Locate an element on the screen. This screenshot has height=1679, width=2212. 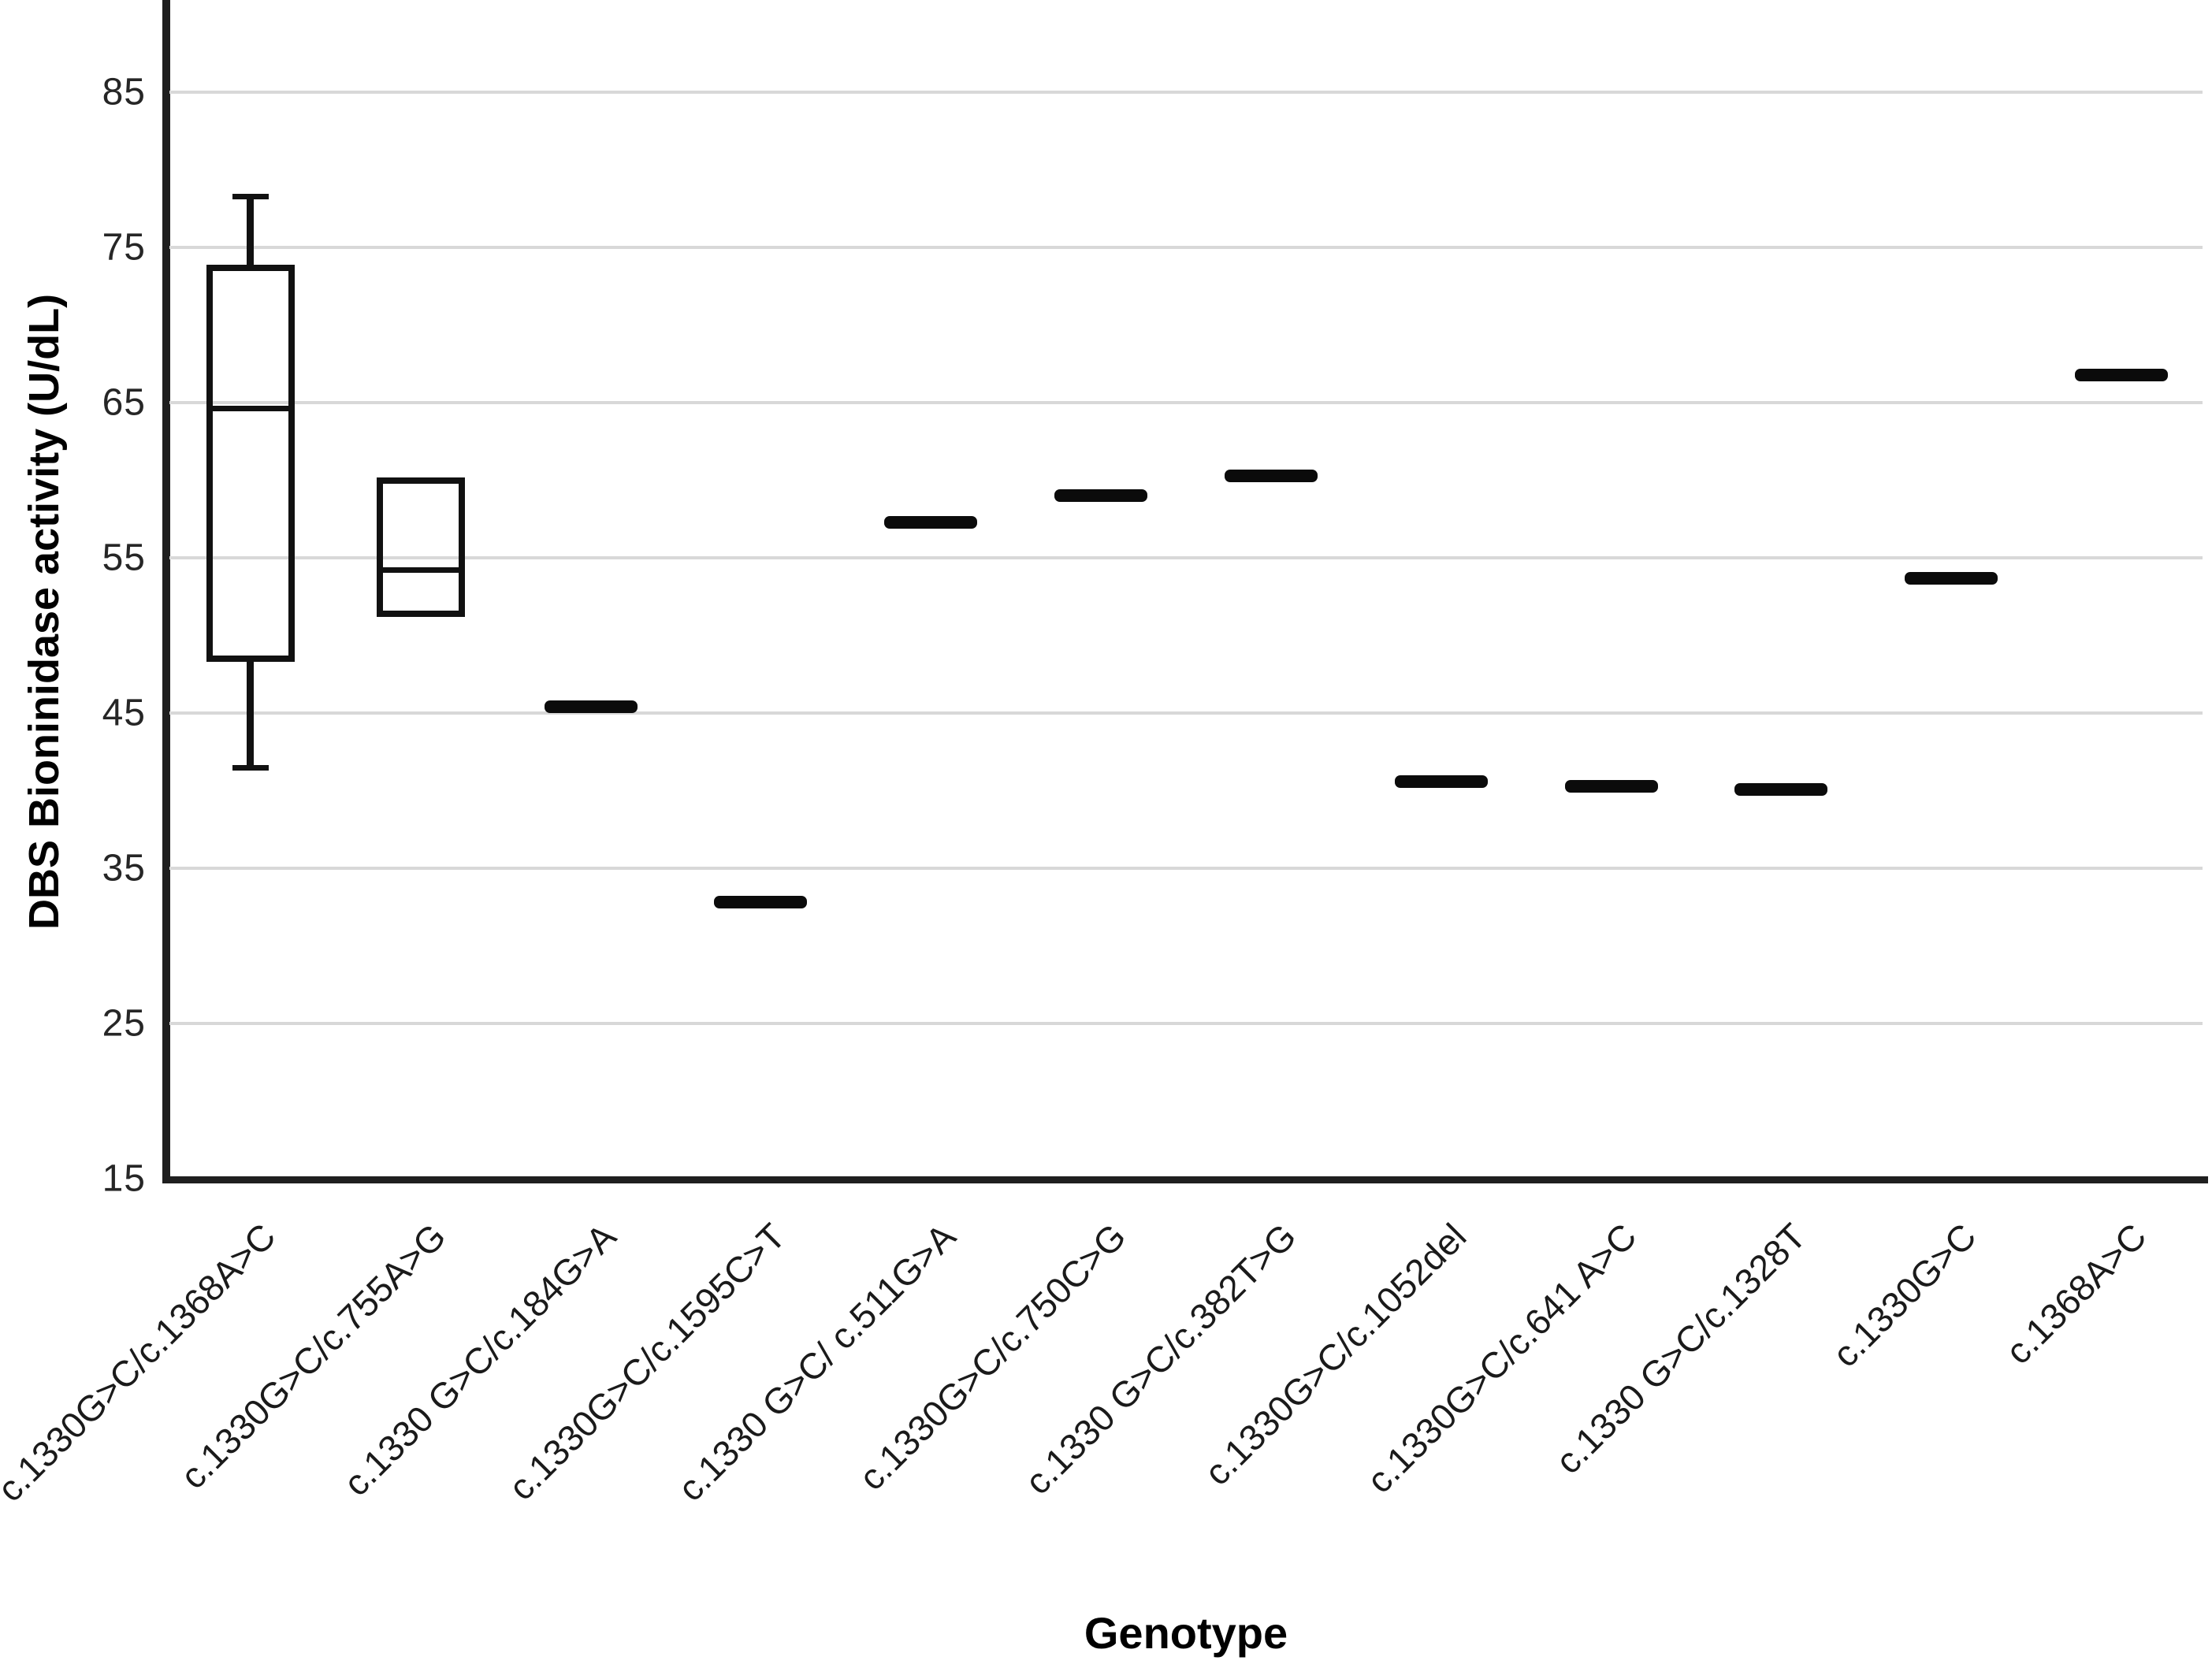
y-tick-label-55: 55 is located at coordinates (124, 558).